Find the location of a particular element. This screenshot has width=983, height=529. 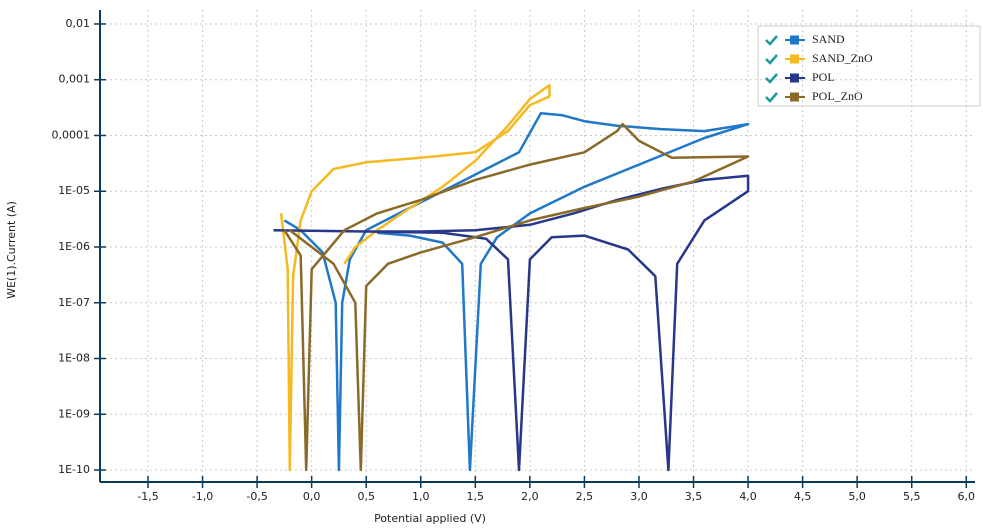

legend-label: POL is located at coordinates (823, 77).